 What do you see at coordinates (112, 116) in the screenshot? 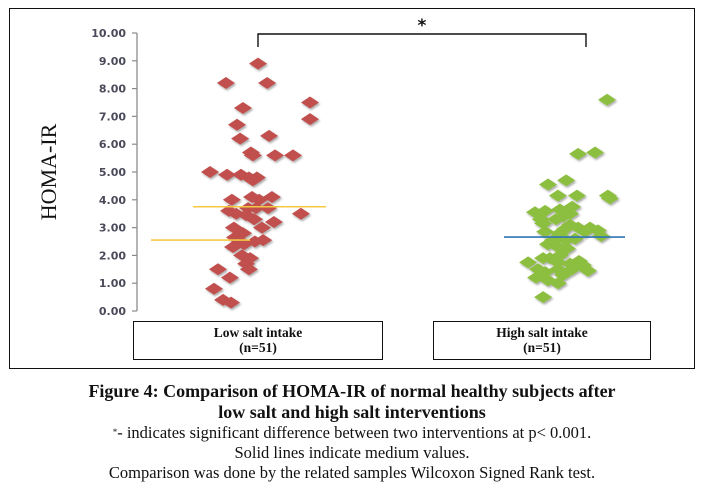
I see `y-tick-label: 7.00` at bounding box center [112, 116].